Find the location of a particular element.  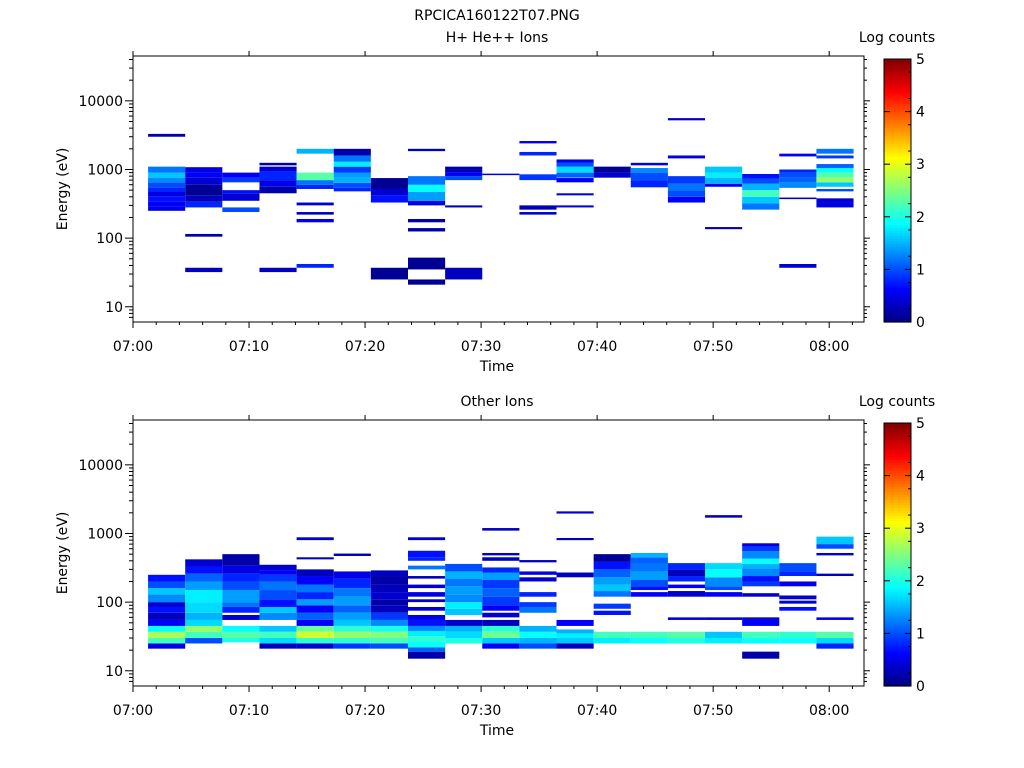

panel-bottom-cells is located at coordinates (501, 585).